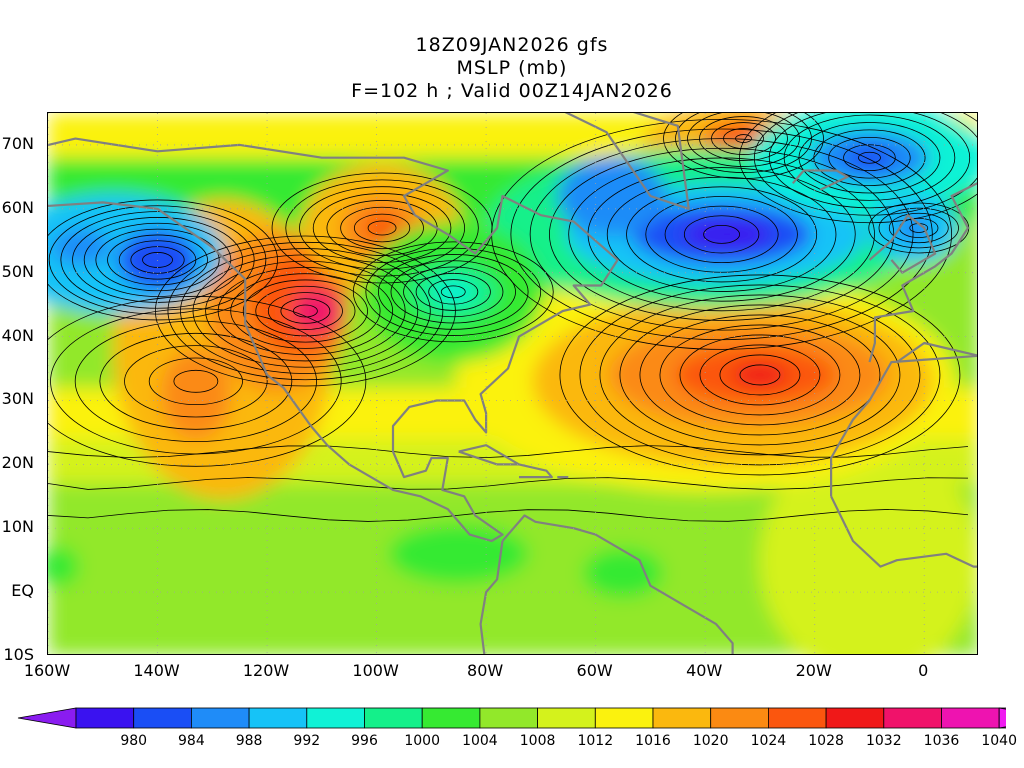 Image resolution: width=1024 pixels, height=768 pixels. I want to click on colorbar-level-label: 984, so click(191, 741).